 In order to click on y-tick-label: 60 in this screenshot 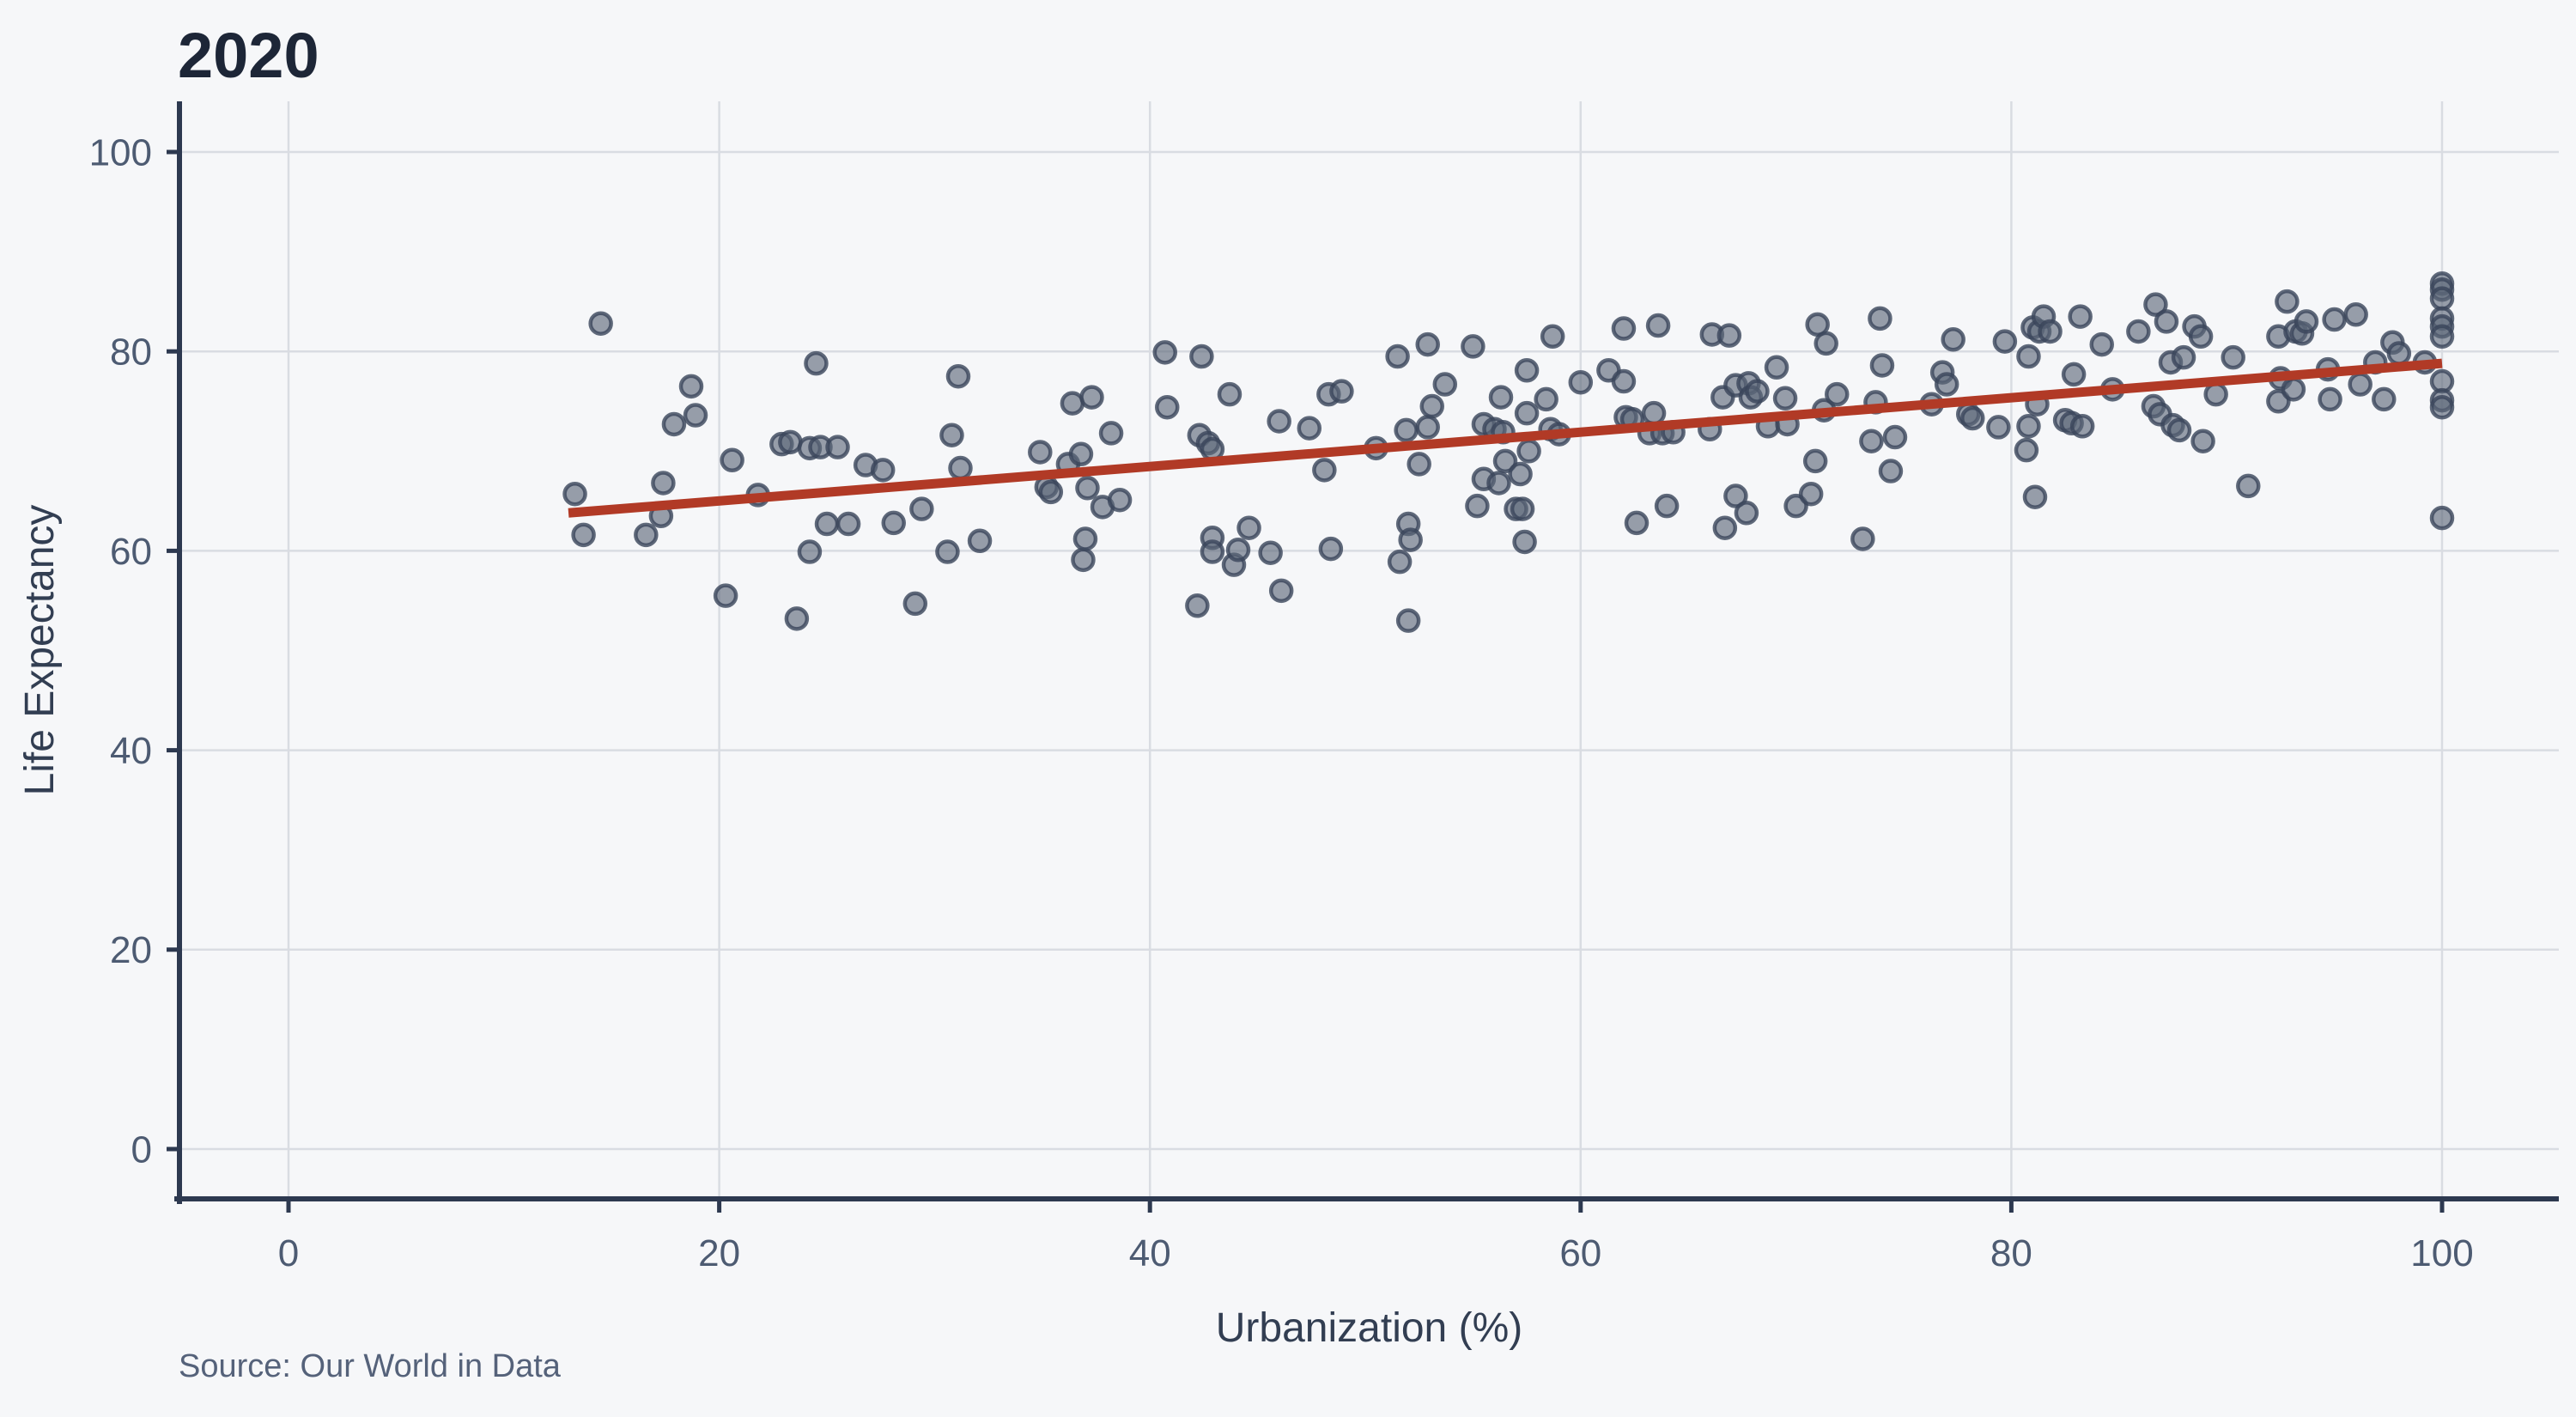, I will do `click(131, 552)`.